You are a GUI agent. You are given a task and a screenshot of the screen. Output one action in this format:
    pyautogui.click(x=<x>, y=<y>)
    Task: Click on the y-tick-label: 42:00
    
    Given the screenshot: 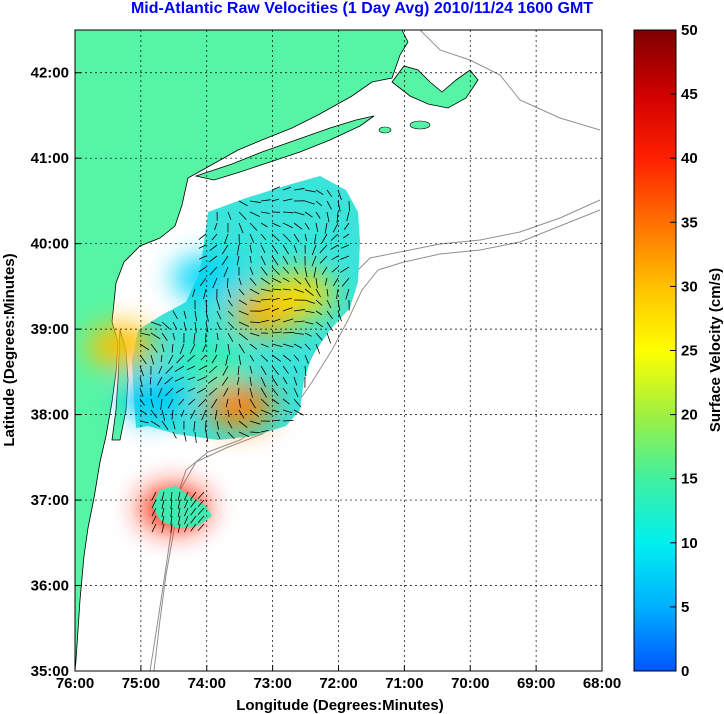 What is the action you would take?
    pyautogui.click(x=50, y=73)
    